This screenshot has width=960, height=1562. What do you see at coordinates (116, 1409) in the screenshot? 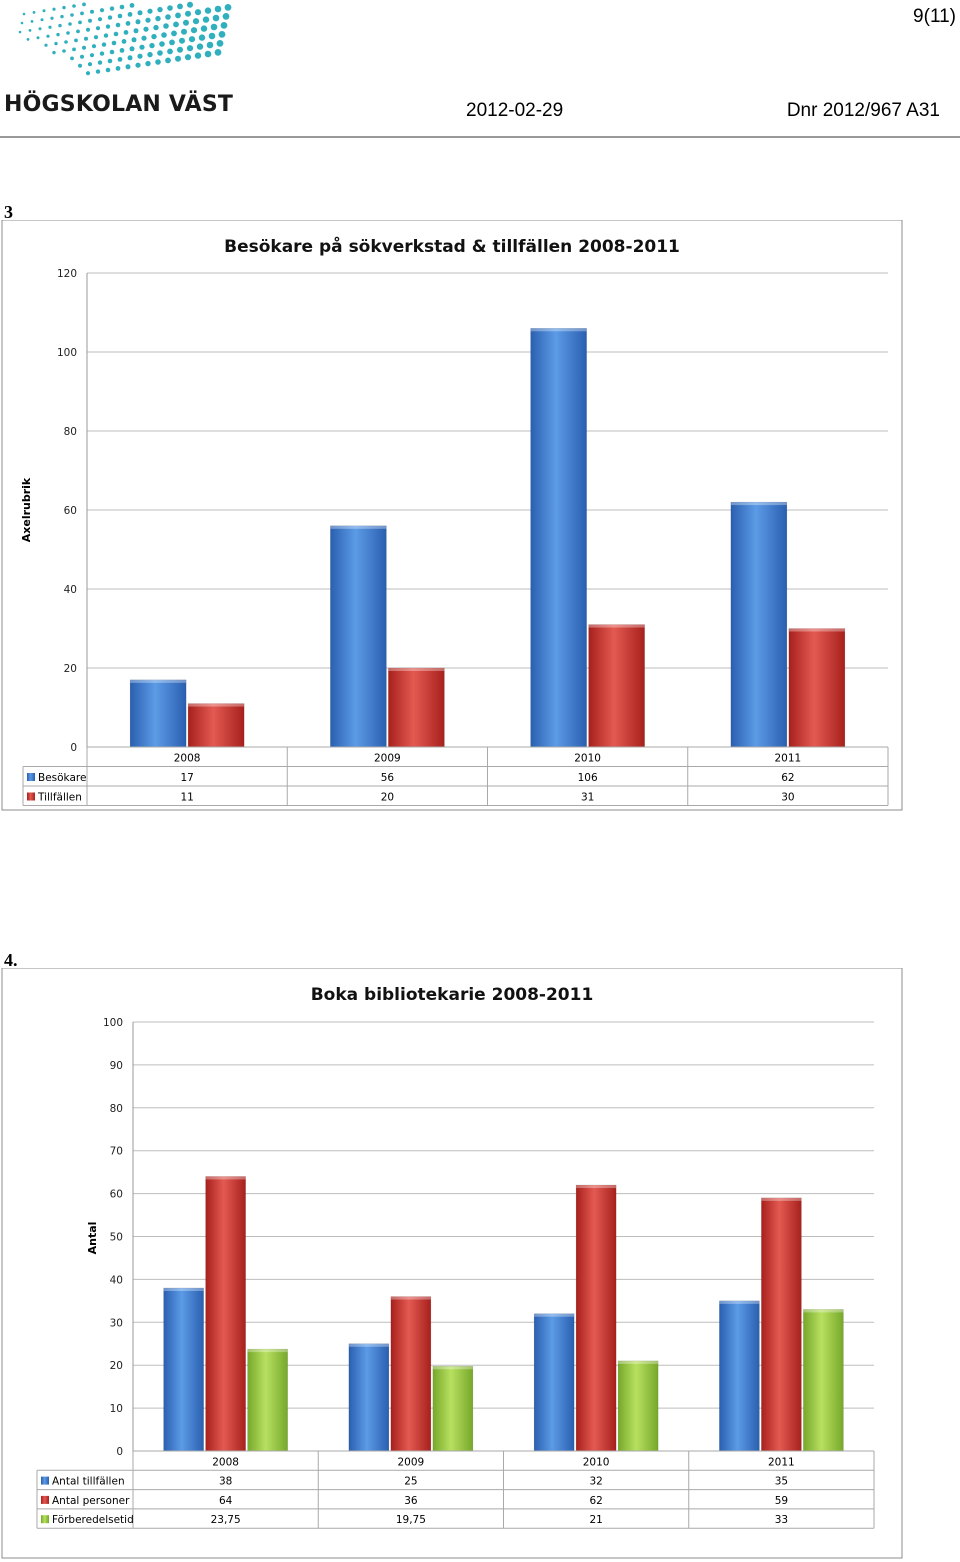
I see `y-tick-label: 10` at bounding box center [116, 1409].